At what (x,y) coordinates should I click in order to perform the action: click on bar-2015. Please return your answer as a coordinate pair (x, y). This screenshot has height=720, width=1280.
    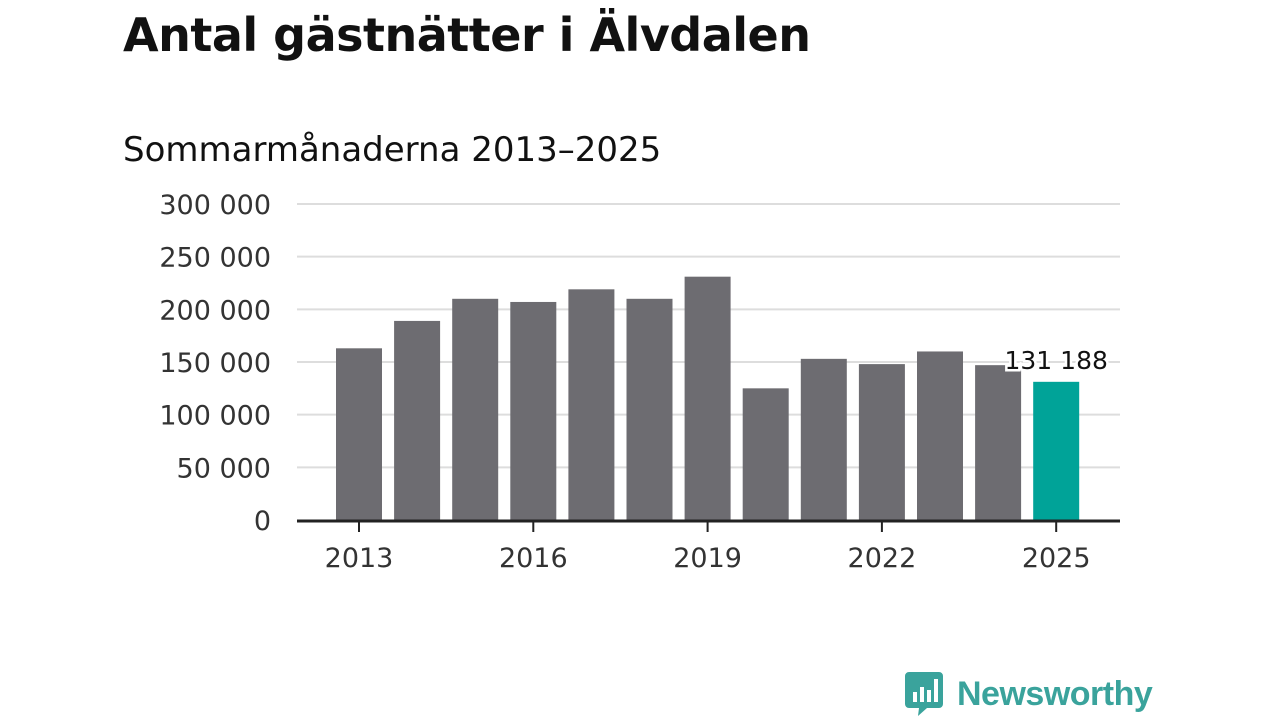
    Looking at the image, I should click on (475, 409).